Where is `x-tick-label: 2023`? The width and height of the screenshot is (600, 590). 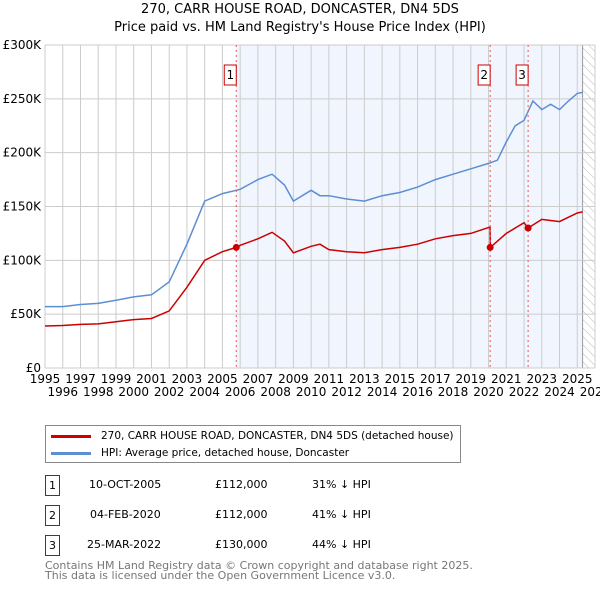
x-tick-label: 2023 is located at coordinates (542, 379).